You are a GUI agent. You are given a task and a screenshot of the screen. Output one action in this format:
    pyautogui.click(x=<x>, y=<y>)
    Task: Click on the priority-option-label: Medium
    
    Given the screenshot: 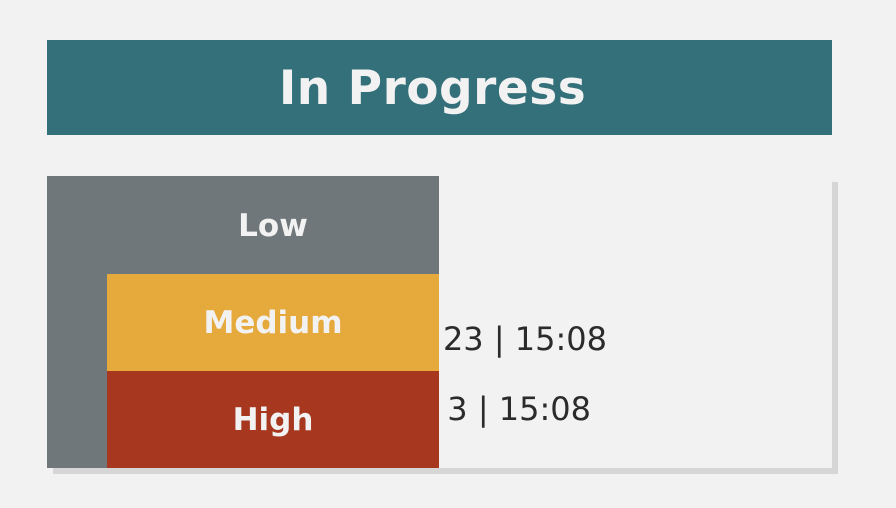 What is the action you would take?
    pyautogui.click(x=273, y=322)
    